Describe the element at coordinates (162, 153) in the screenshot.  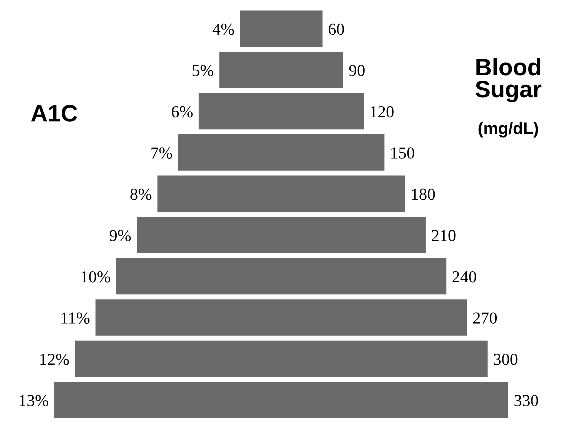
I see `category-label: 7%` at that location.